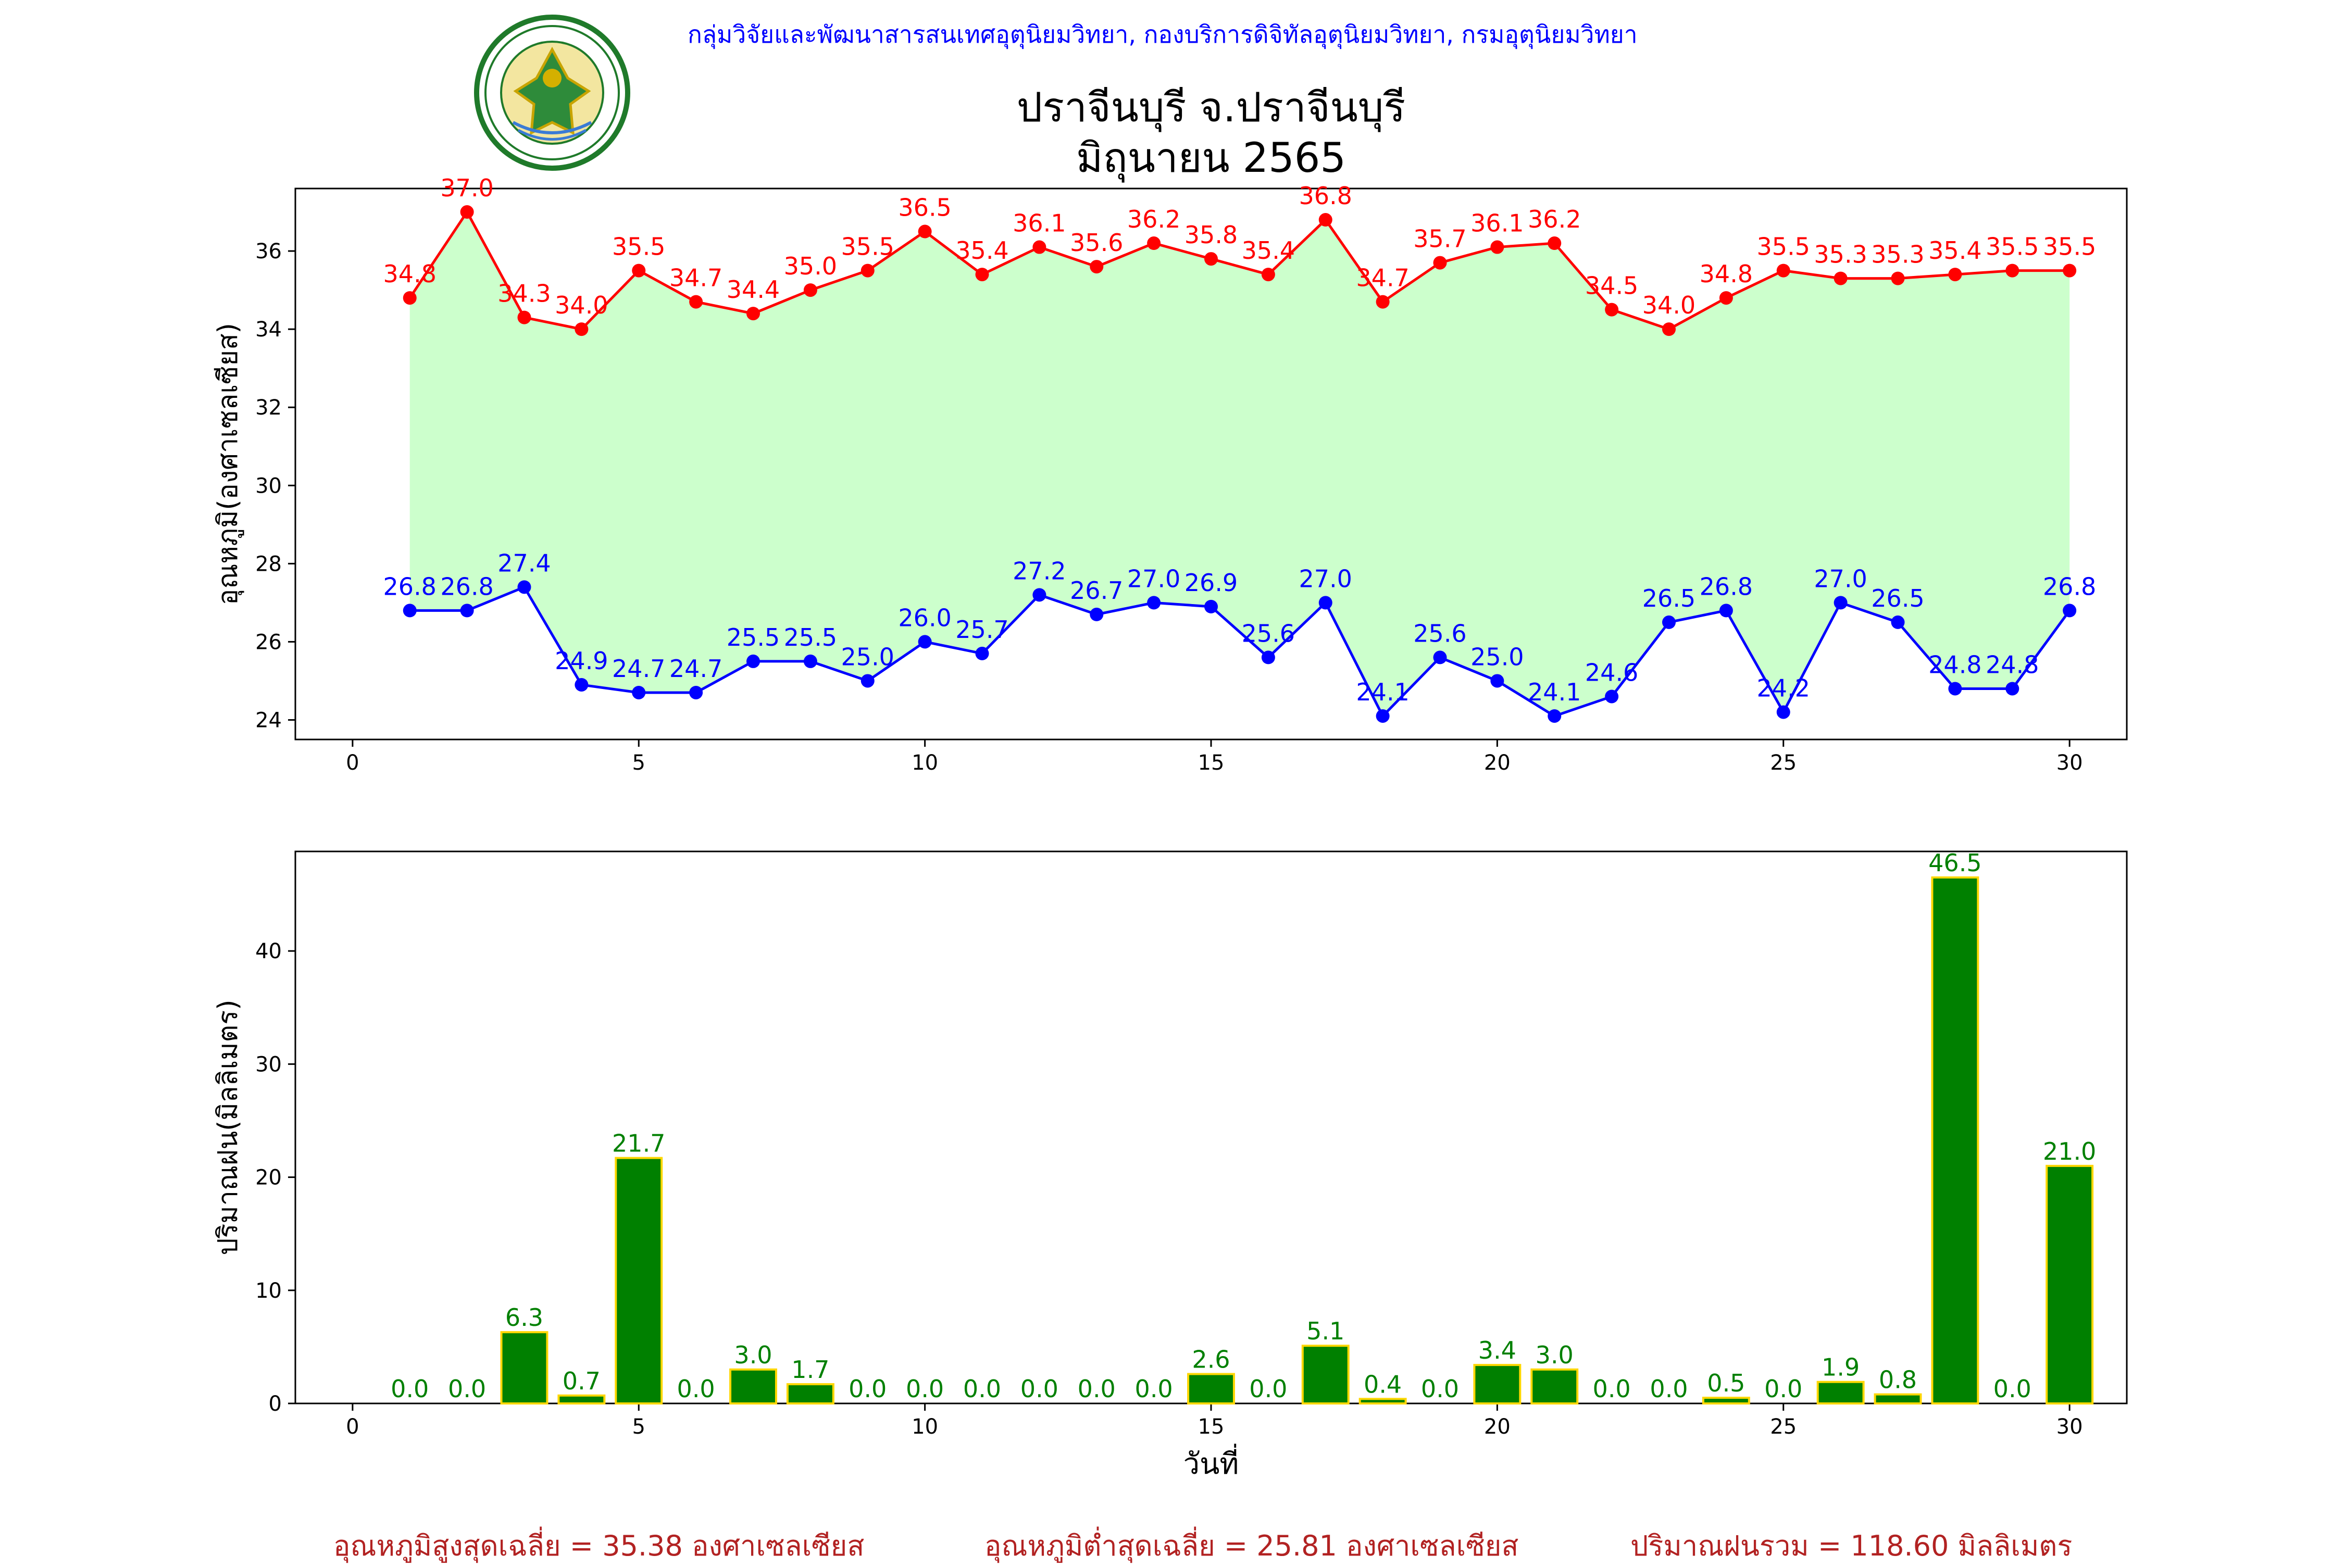  What do you see at coordinates (1497, 1427) in the screenshot?
I see `rainfall-x-tick-label: 20` at bounding box center [1497, 1427].